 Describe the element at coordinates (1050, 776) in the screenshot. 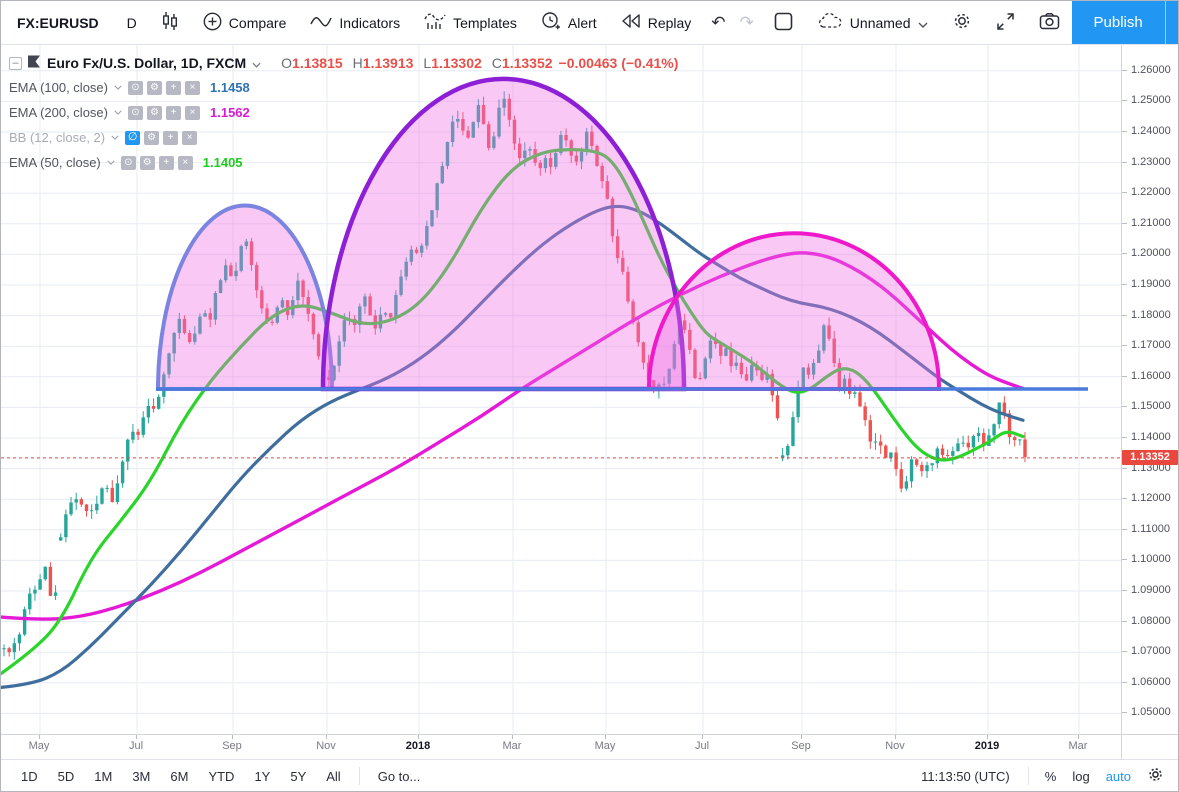

I see `percent-scale-button: %` at that location.